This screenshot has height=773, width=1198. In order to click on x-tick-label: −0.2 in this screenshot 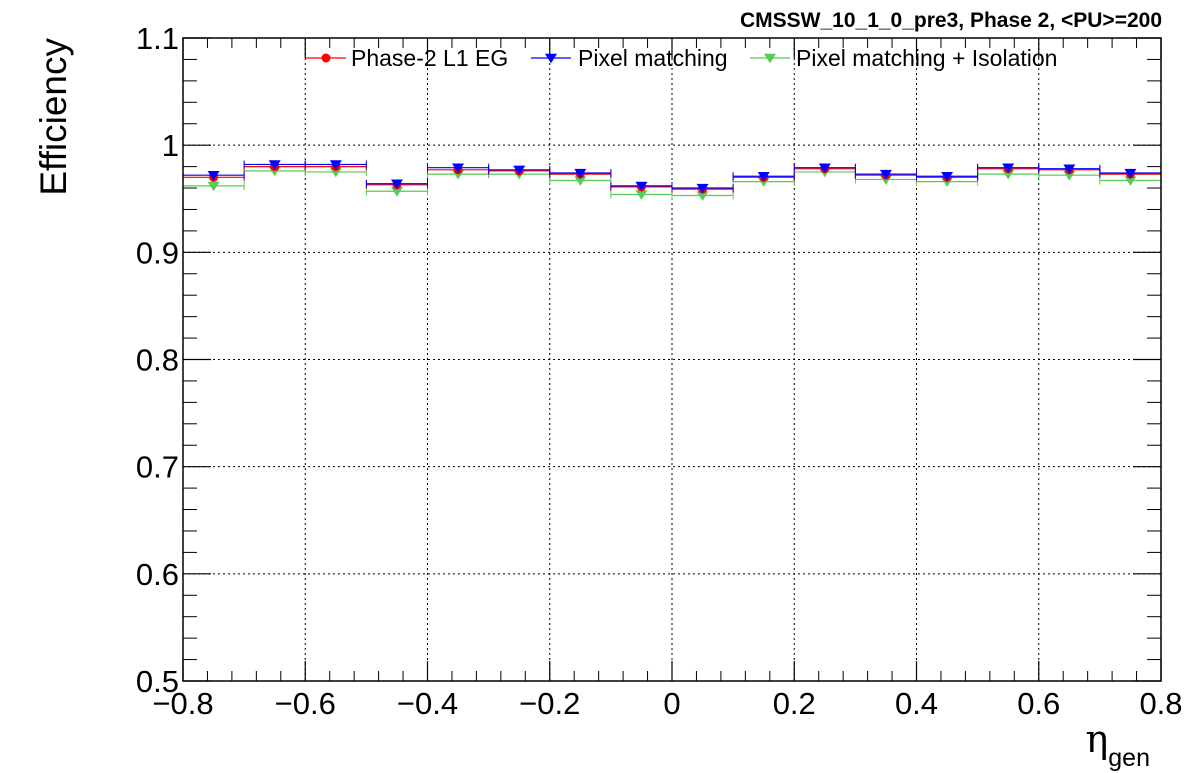, I will do `click(549, 703)`.